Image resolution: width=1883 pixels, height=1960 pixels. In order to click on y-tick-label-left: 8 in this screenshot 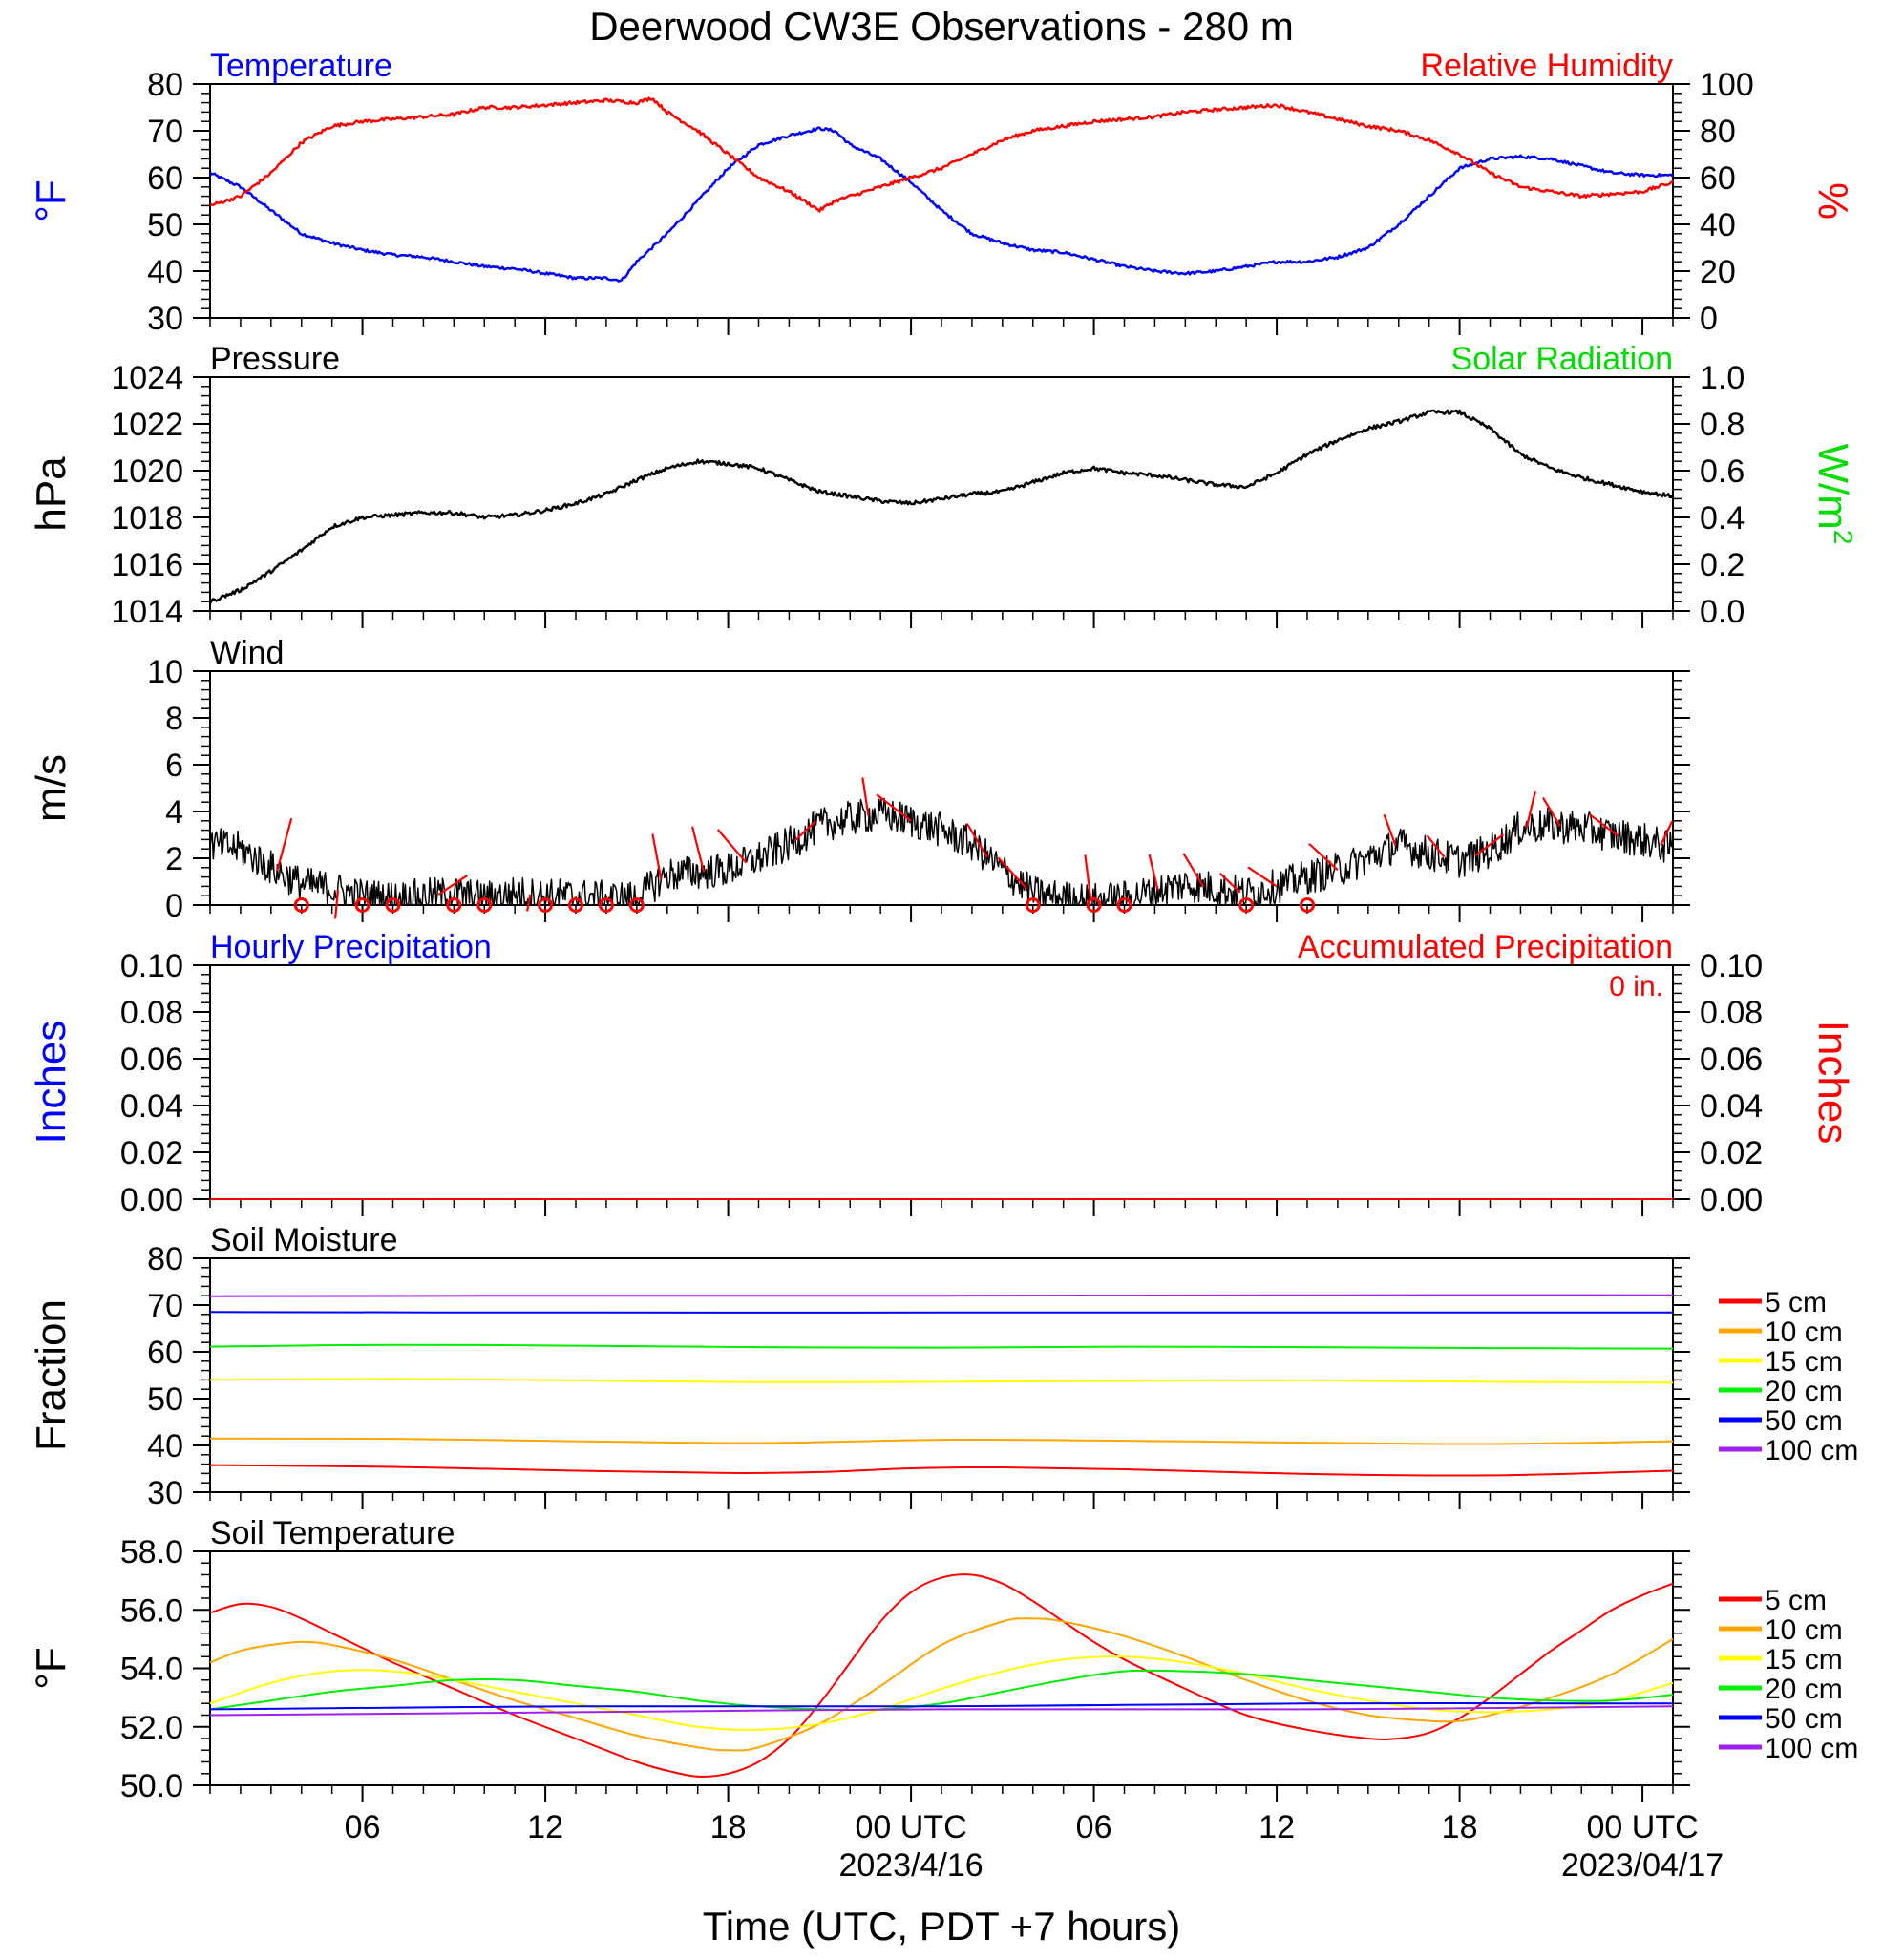, I will do `click(174, 719)`.